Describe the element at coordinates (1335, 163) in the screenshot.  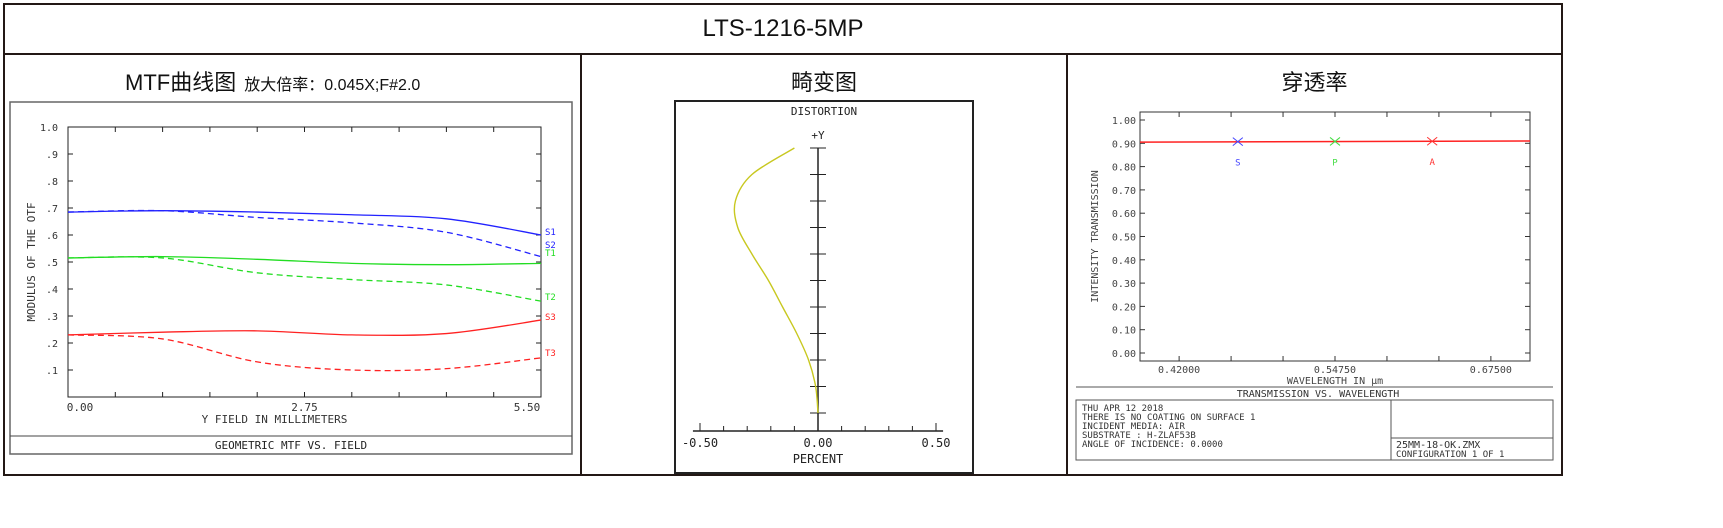
I see `trans-marker-label-P: P` at that location.